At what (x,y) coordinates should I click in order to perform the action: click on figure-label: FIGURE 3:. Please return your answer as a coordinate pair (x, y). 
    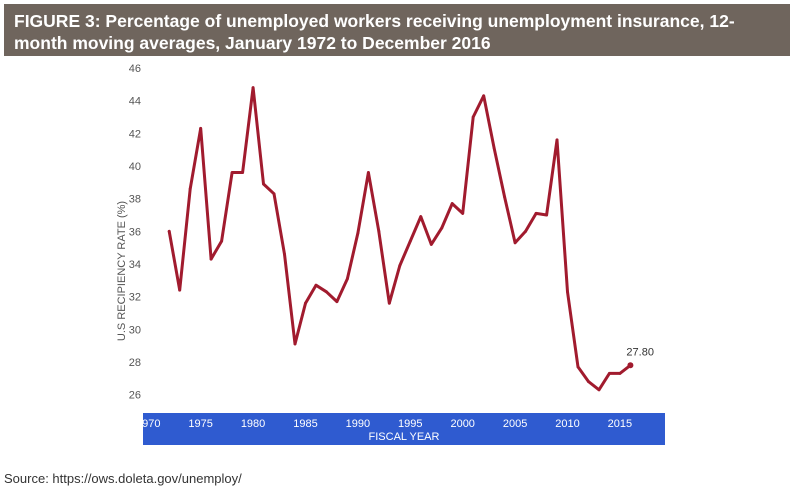
    Looking at the image, I should click on (57, 21).